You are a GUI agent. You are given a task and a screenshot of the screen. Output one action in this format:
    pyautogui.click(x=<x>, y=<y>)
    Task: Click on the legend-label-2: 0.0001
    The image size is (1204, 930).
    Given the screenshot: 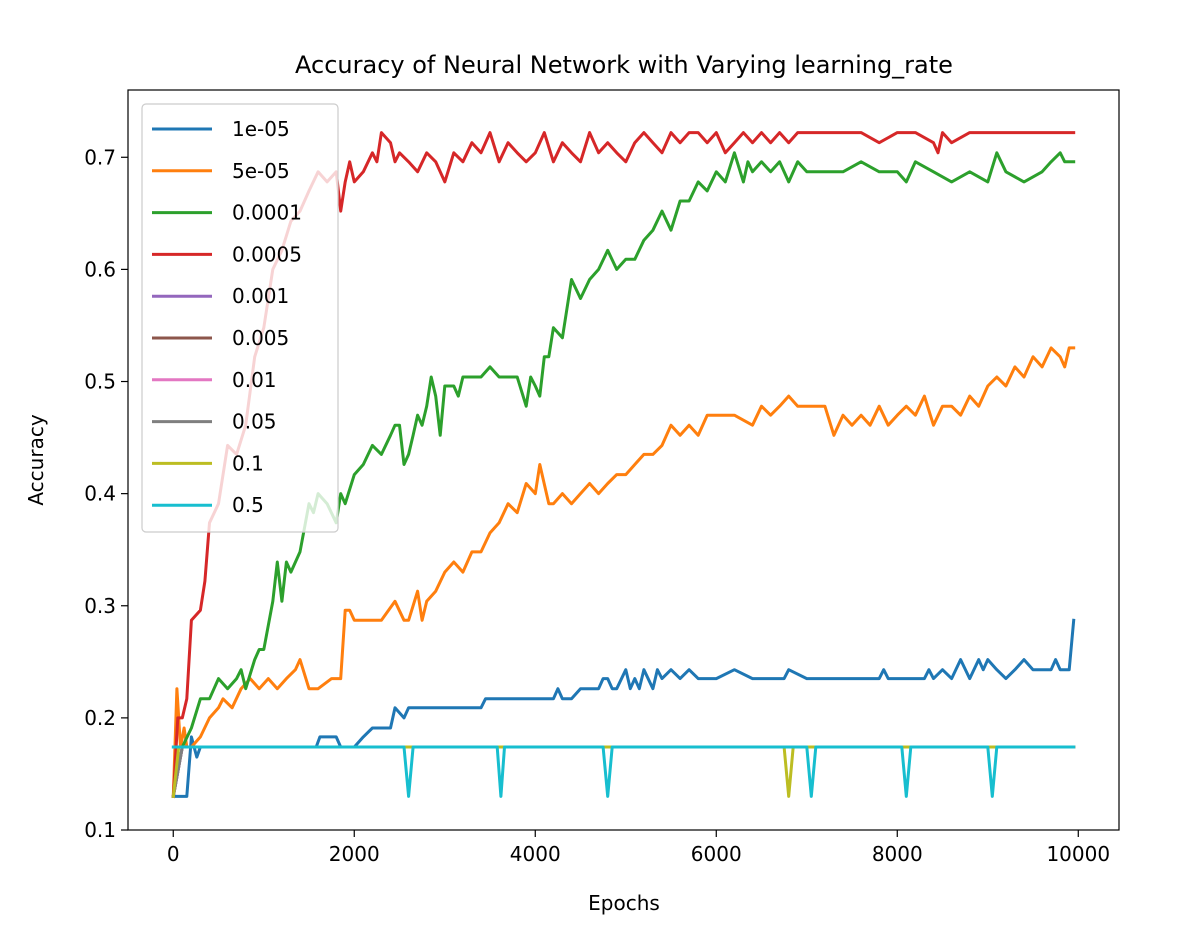 What is the action you would take?
    pyautogui.click(x=267, y=213)
    